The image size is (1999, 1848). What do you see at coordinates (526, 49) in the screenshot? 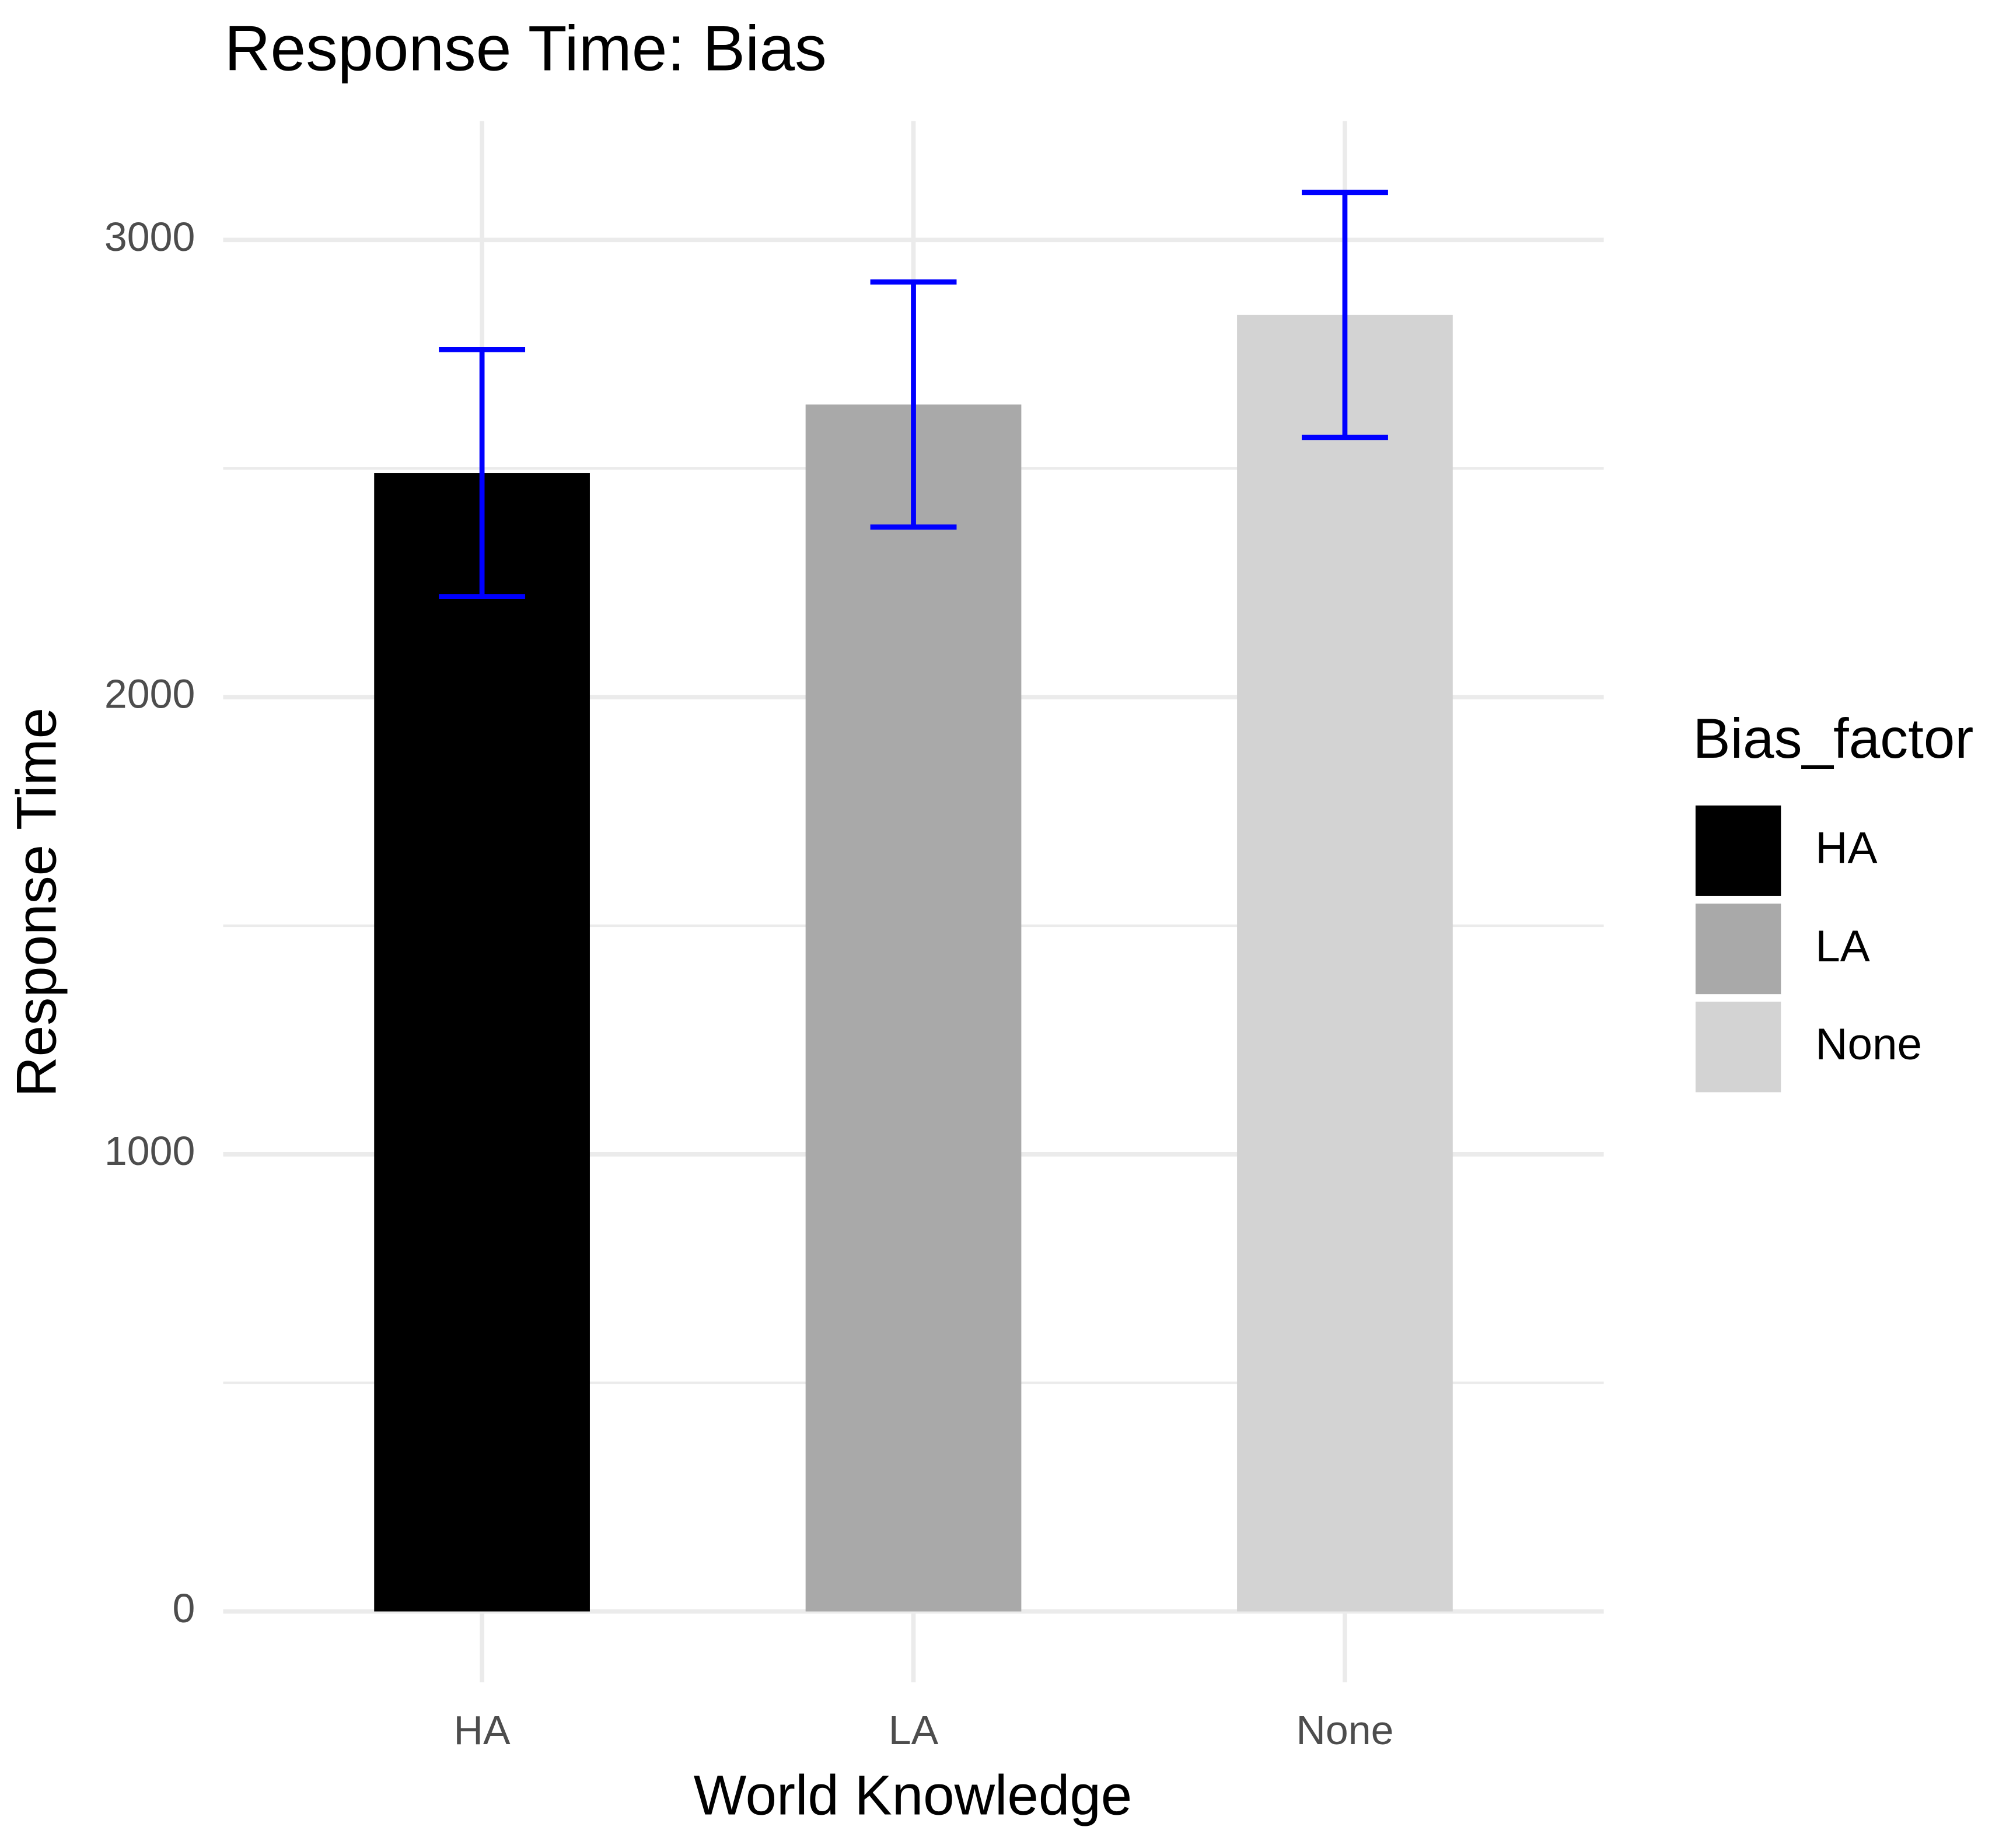
I see `chart-title: Response Time: Bias` at bounding box center [526, 49].